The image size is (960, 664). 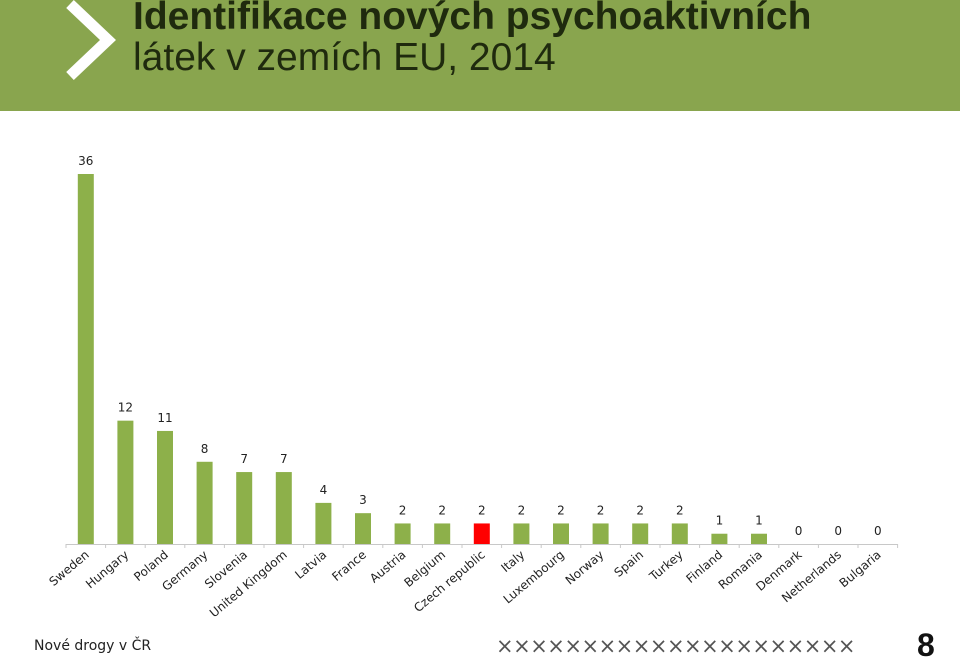 I want to click on category-label: Czech republic, so click(x=449, y=581).